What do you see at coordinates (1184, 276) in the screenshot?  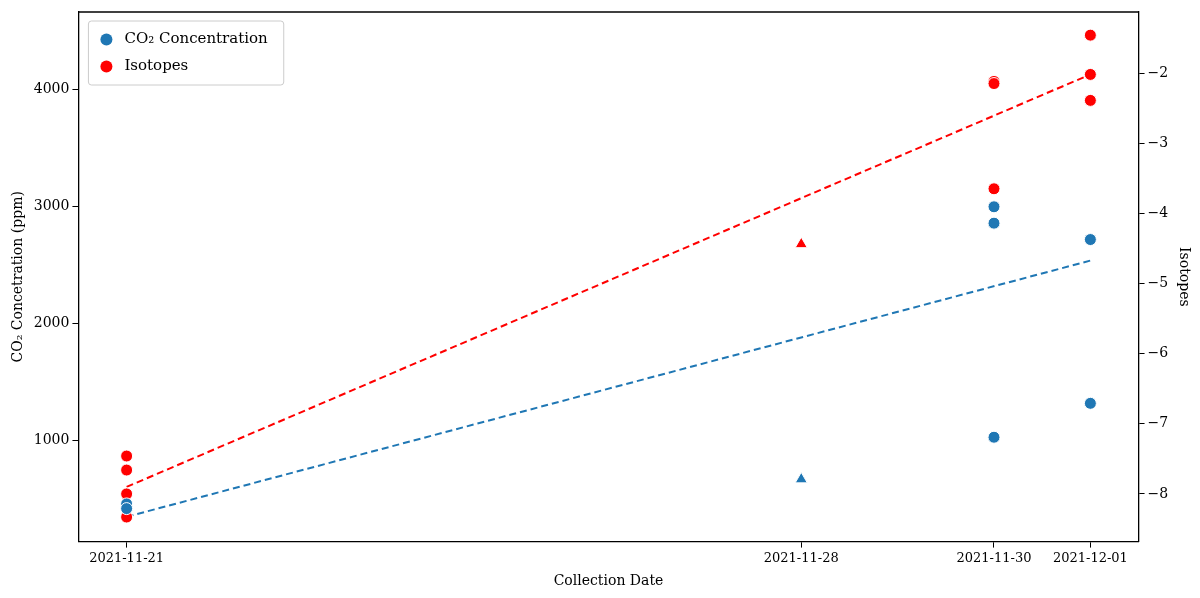 I see `y2-axis-title: Isotopes` at bounding box center [1184, 276].